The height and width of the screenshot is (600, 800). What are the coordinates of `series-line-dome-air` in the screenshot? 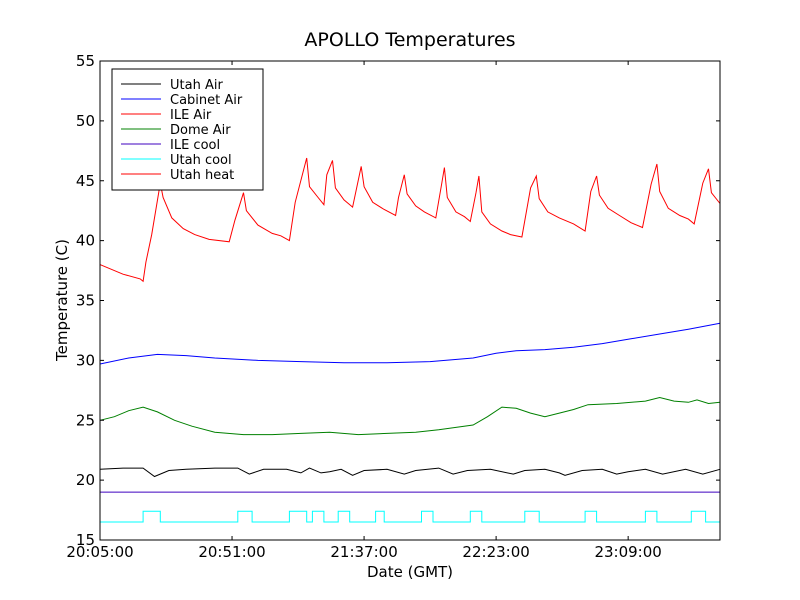 It's located at (410, 416).